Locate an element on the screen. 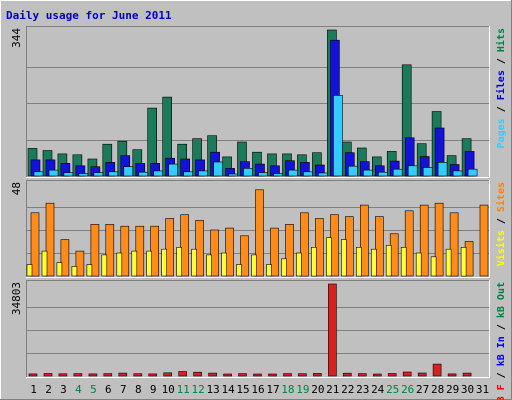  x-tick-label-9: 9 is located at coordinates (153, 389).